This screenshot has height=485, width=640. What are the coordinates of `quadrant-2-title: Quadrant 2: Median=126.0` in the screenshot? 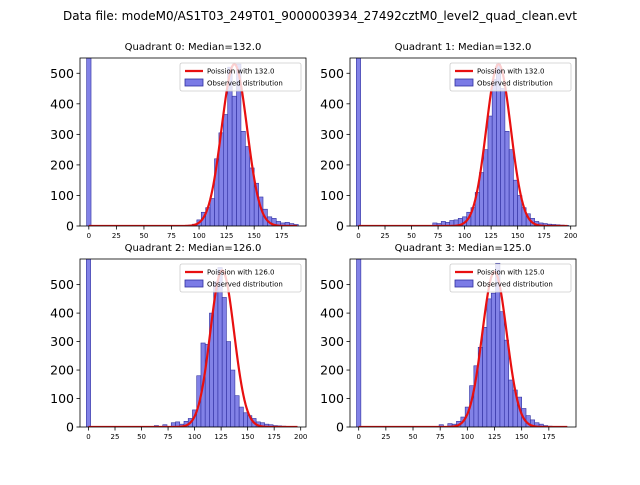 It's located at (193, 248).